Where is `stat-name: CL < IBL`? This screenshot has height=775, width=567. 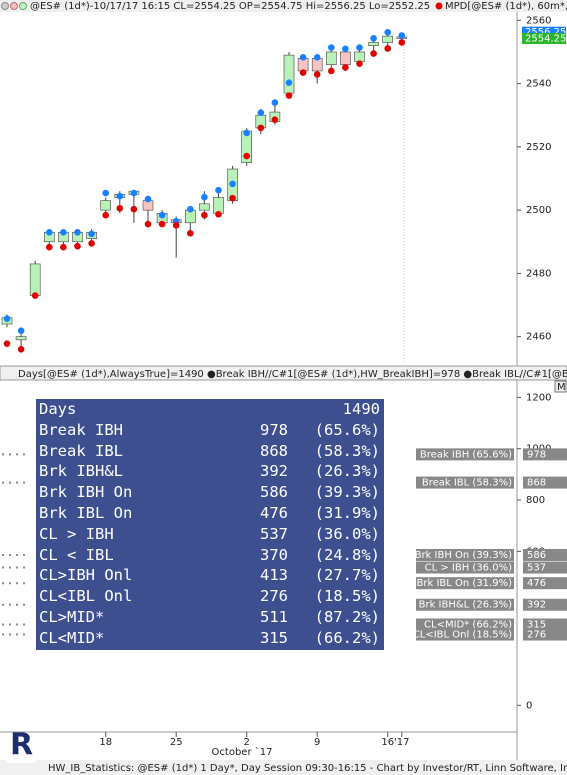
stat-name: CL < IBL is located at coordinates (76, 554).